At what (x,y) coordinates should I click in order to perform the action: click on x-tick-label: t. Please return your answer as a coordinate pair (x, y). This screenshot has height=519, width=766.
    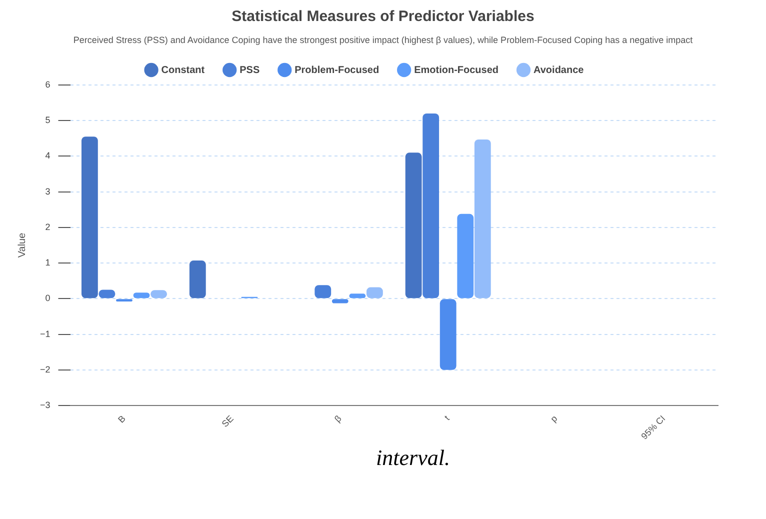
    Looking at the image, I should click on (447, 417).